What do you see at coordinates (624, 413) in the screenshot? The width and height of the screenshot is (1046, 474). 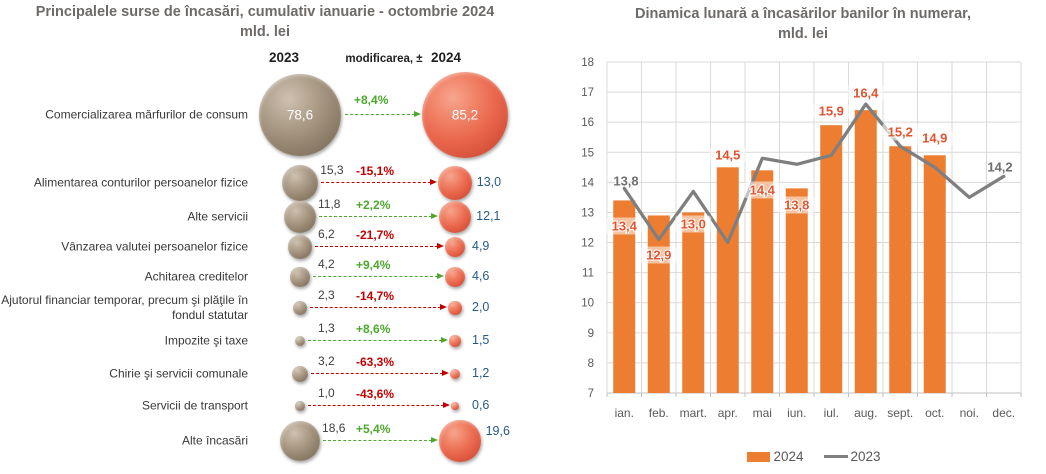 I see `x-axis-label: ian.` at bounding box center [624, 413].